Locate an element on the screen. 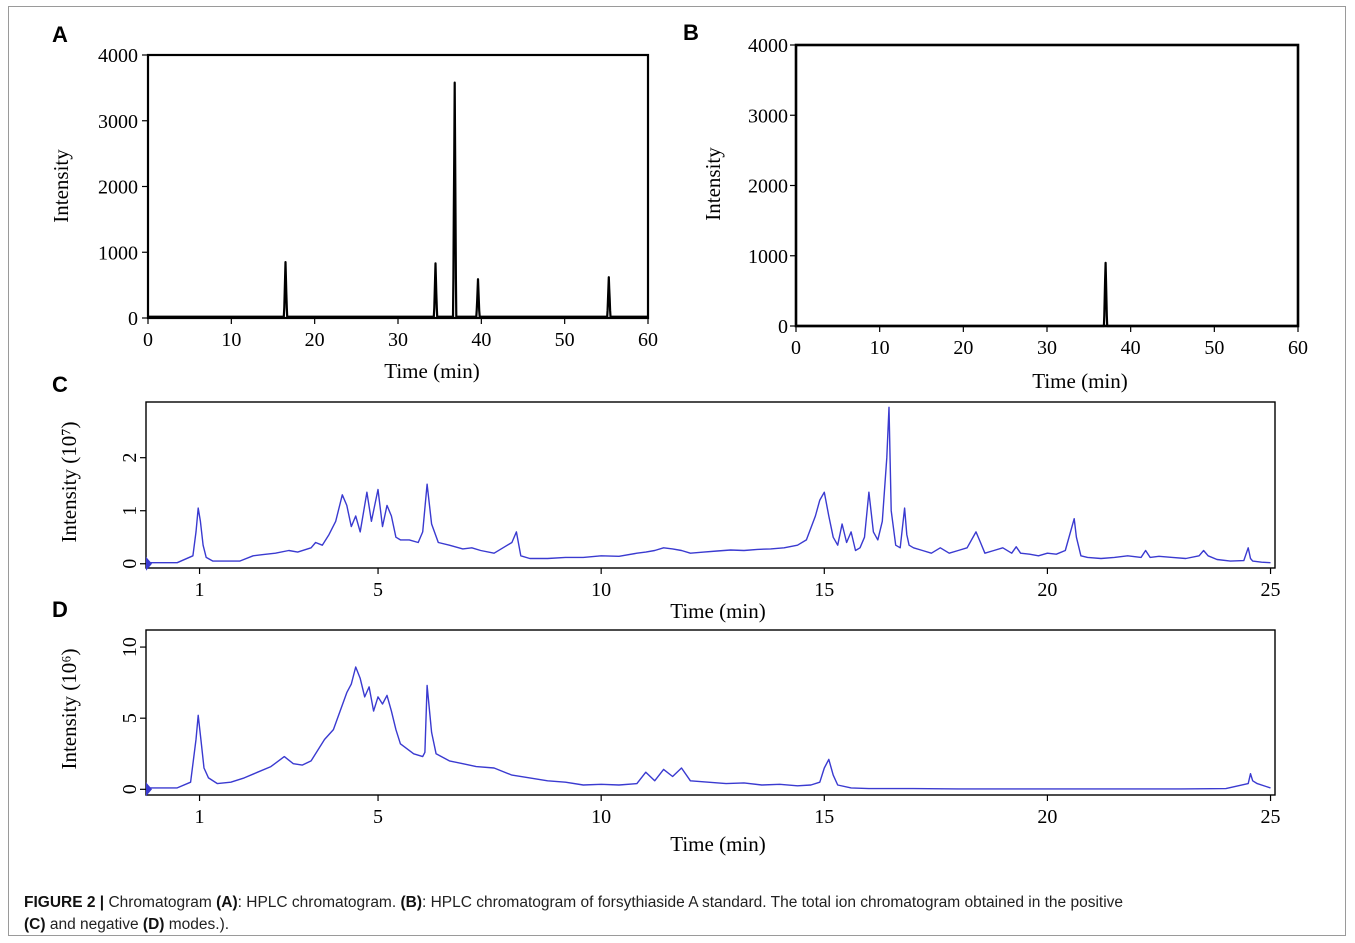  x-tick-label-d: 10 is located at coordinates (601, 817).